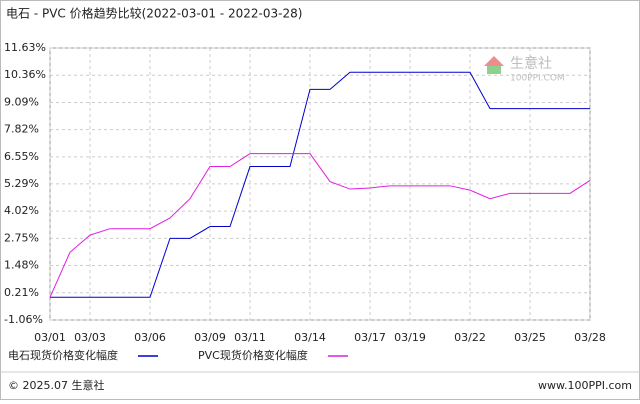 The image size is (640, 404). I want to click on x-tick-label: 03/28, so click(590, 337).